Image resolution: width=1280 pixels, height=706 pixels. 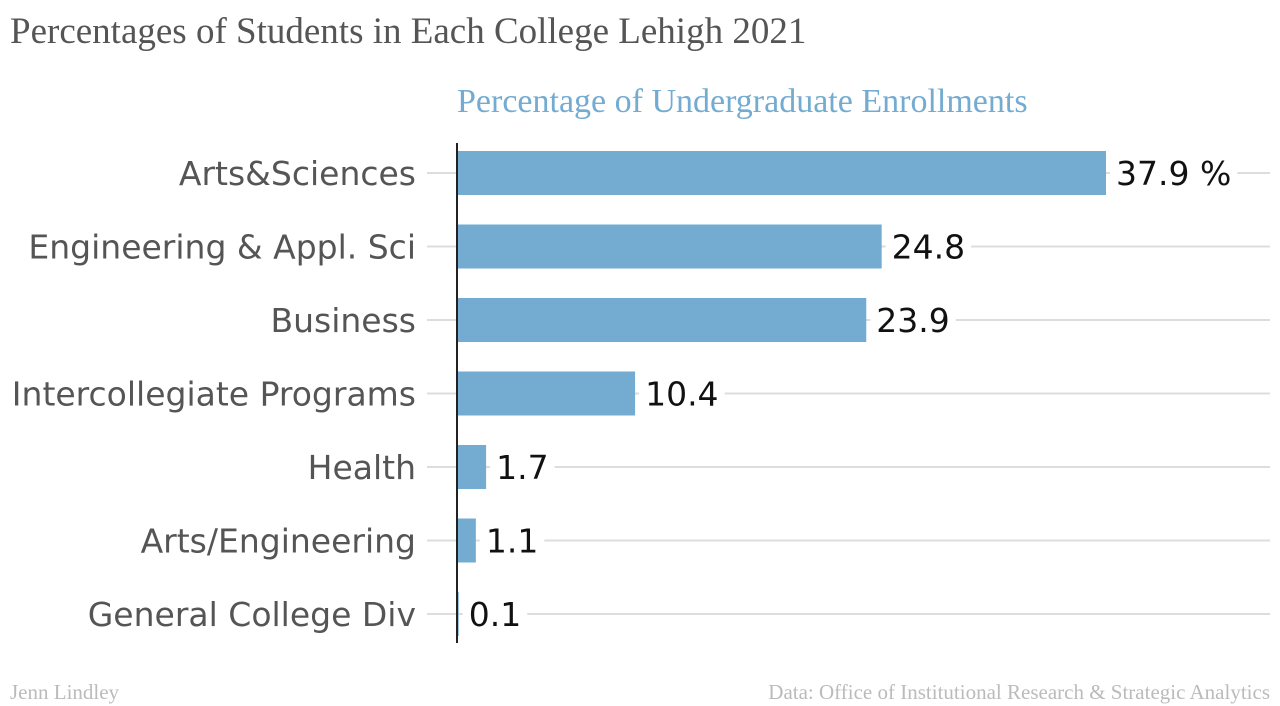 I want to click on category-label: Intercollegiate Programs, so click(x=214, y=394).